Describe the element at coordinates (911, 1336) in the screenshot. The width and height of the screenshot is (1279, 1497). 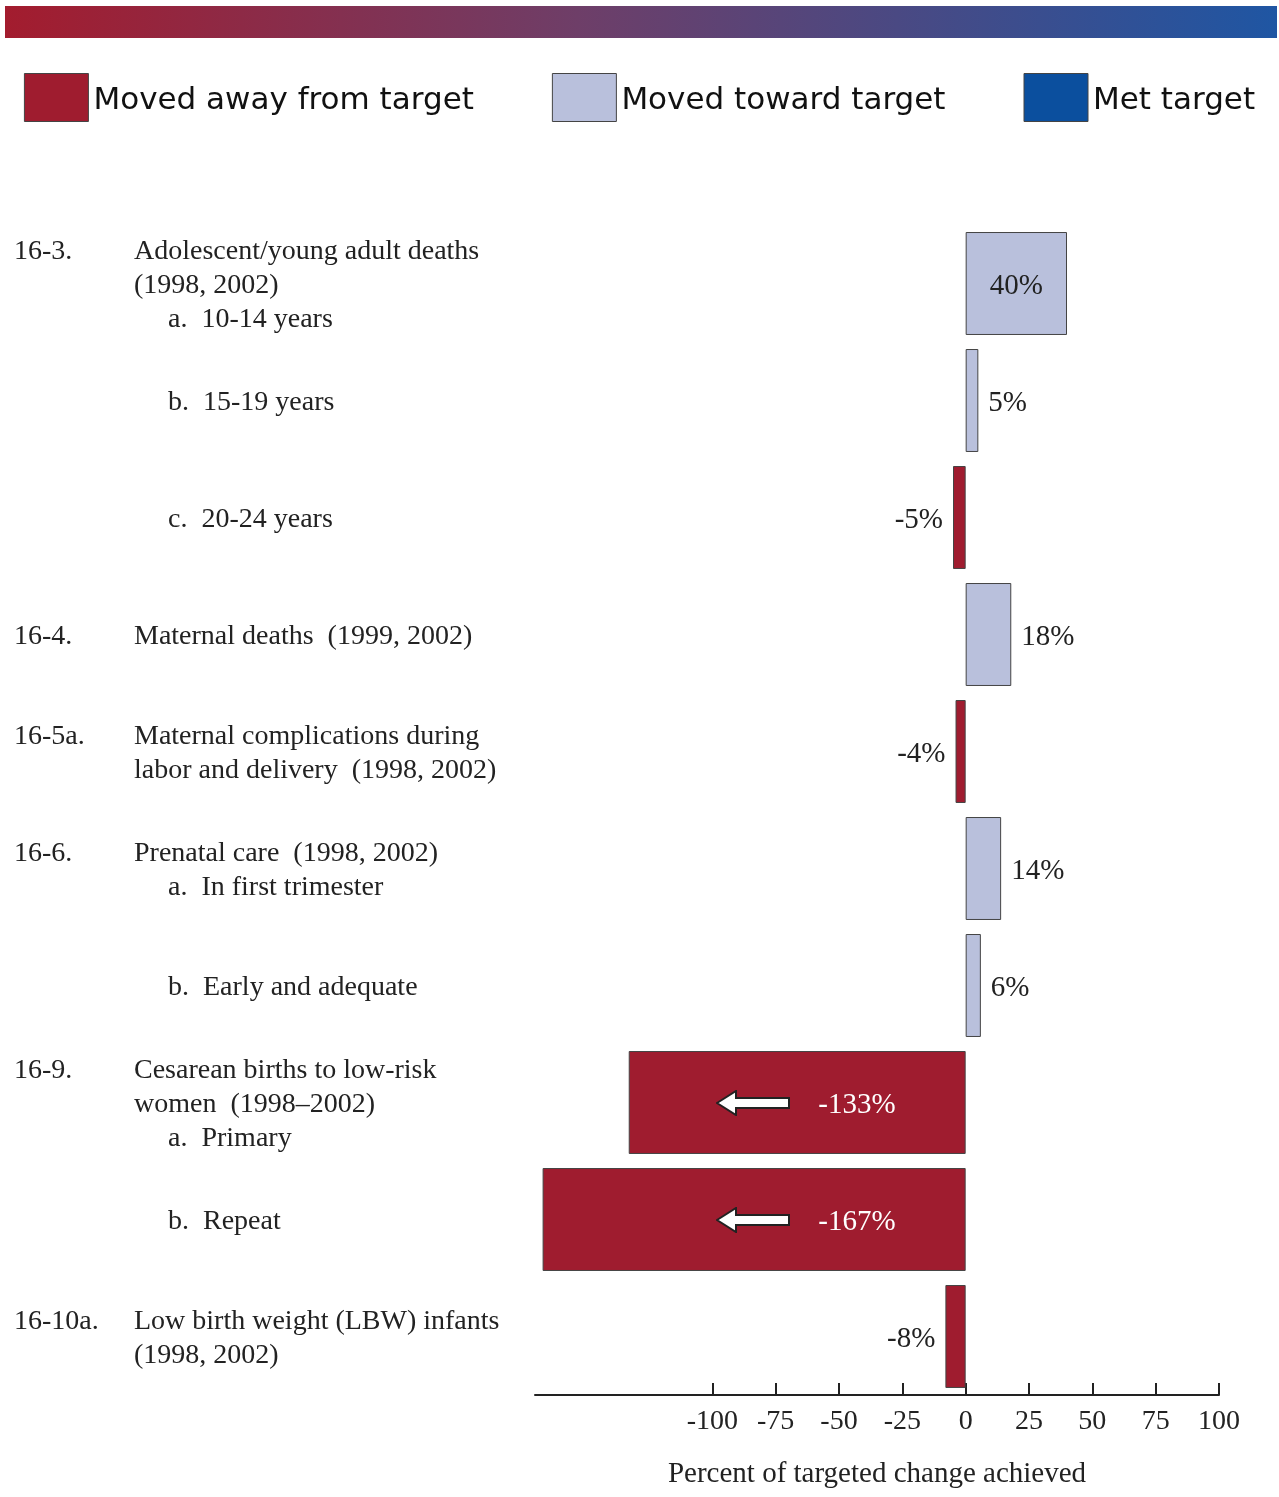
I see `data-label: -8%` at that location.